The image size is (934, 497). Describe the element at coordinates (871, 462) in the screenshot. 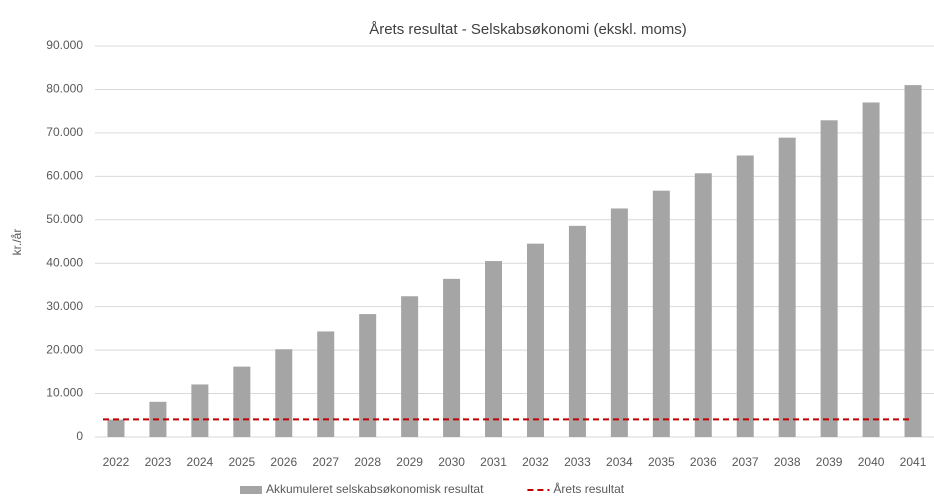

I see `x-tick-label: 2040` at that location.